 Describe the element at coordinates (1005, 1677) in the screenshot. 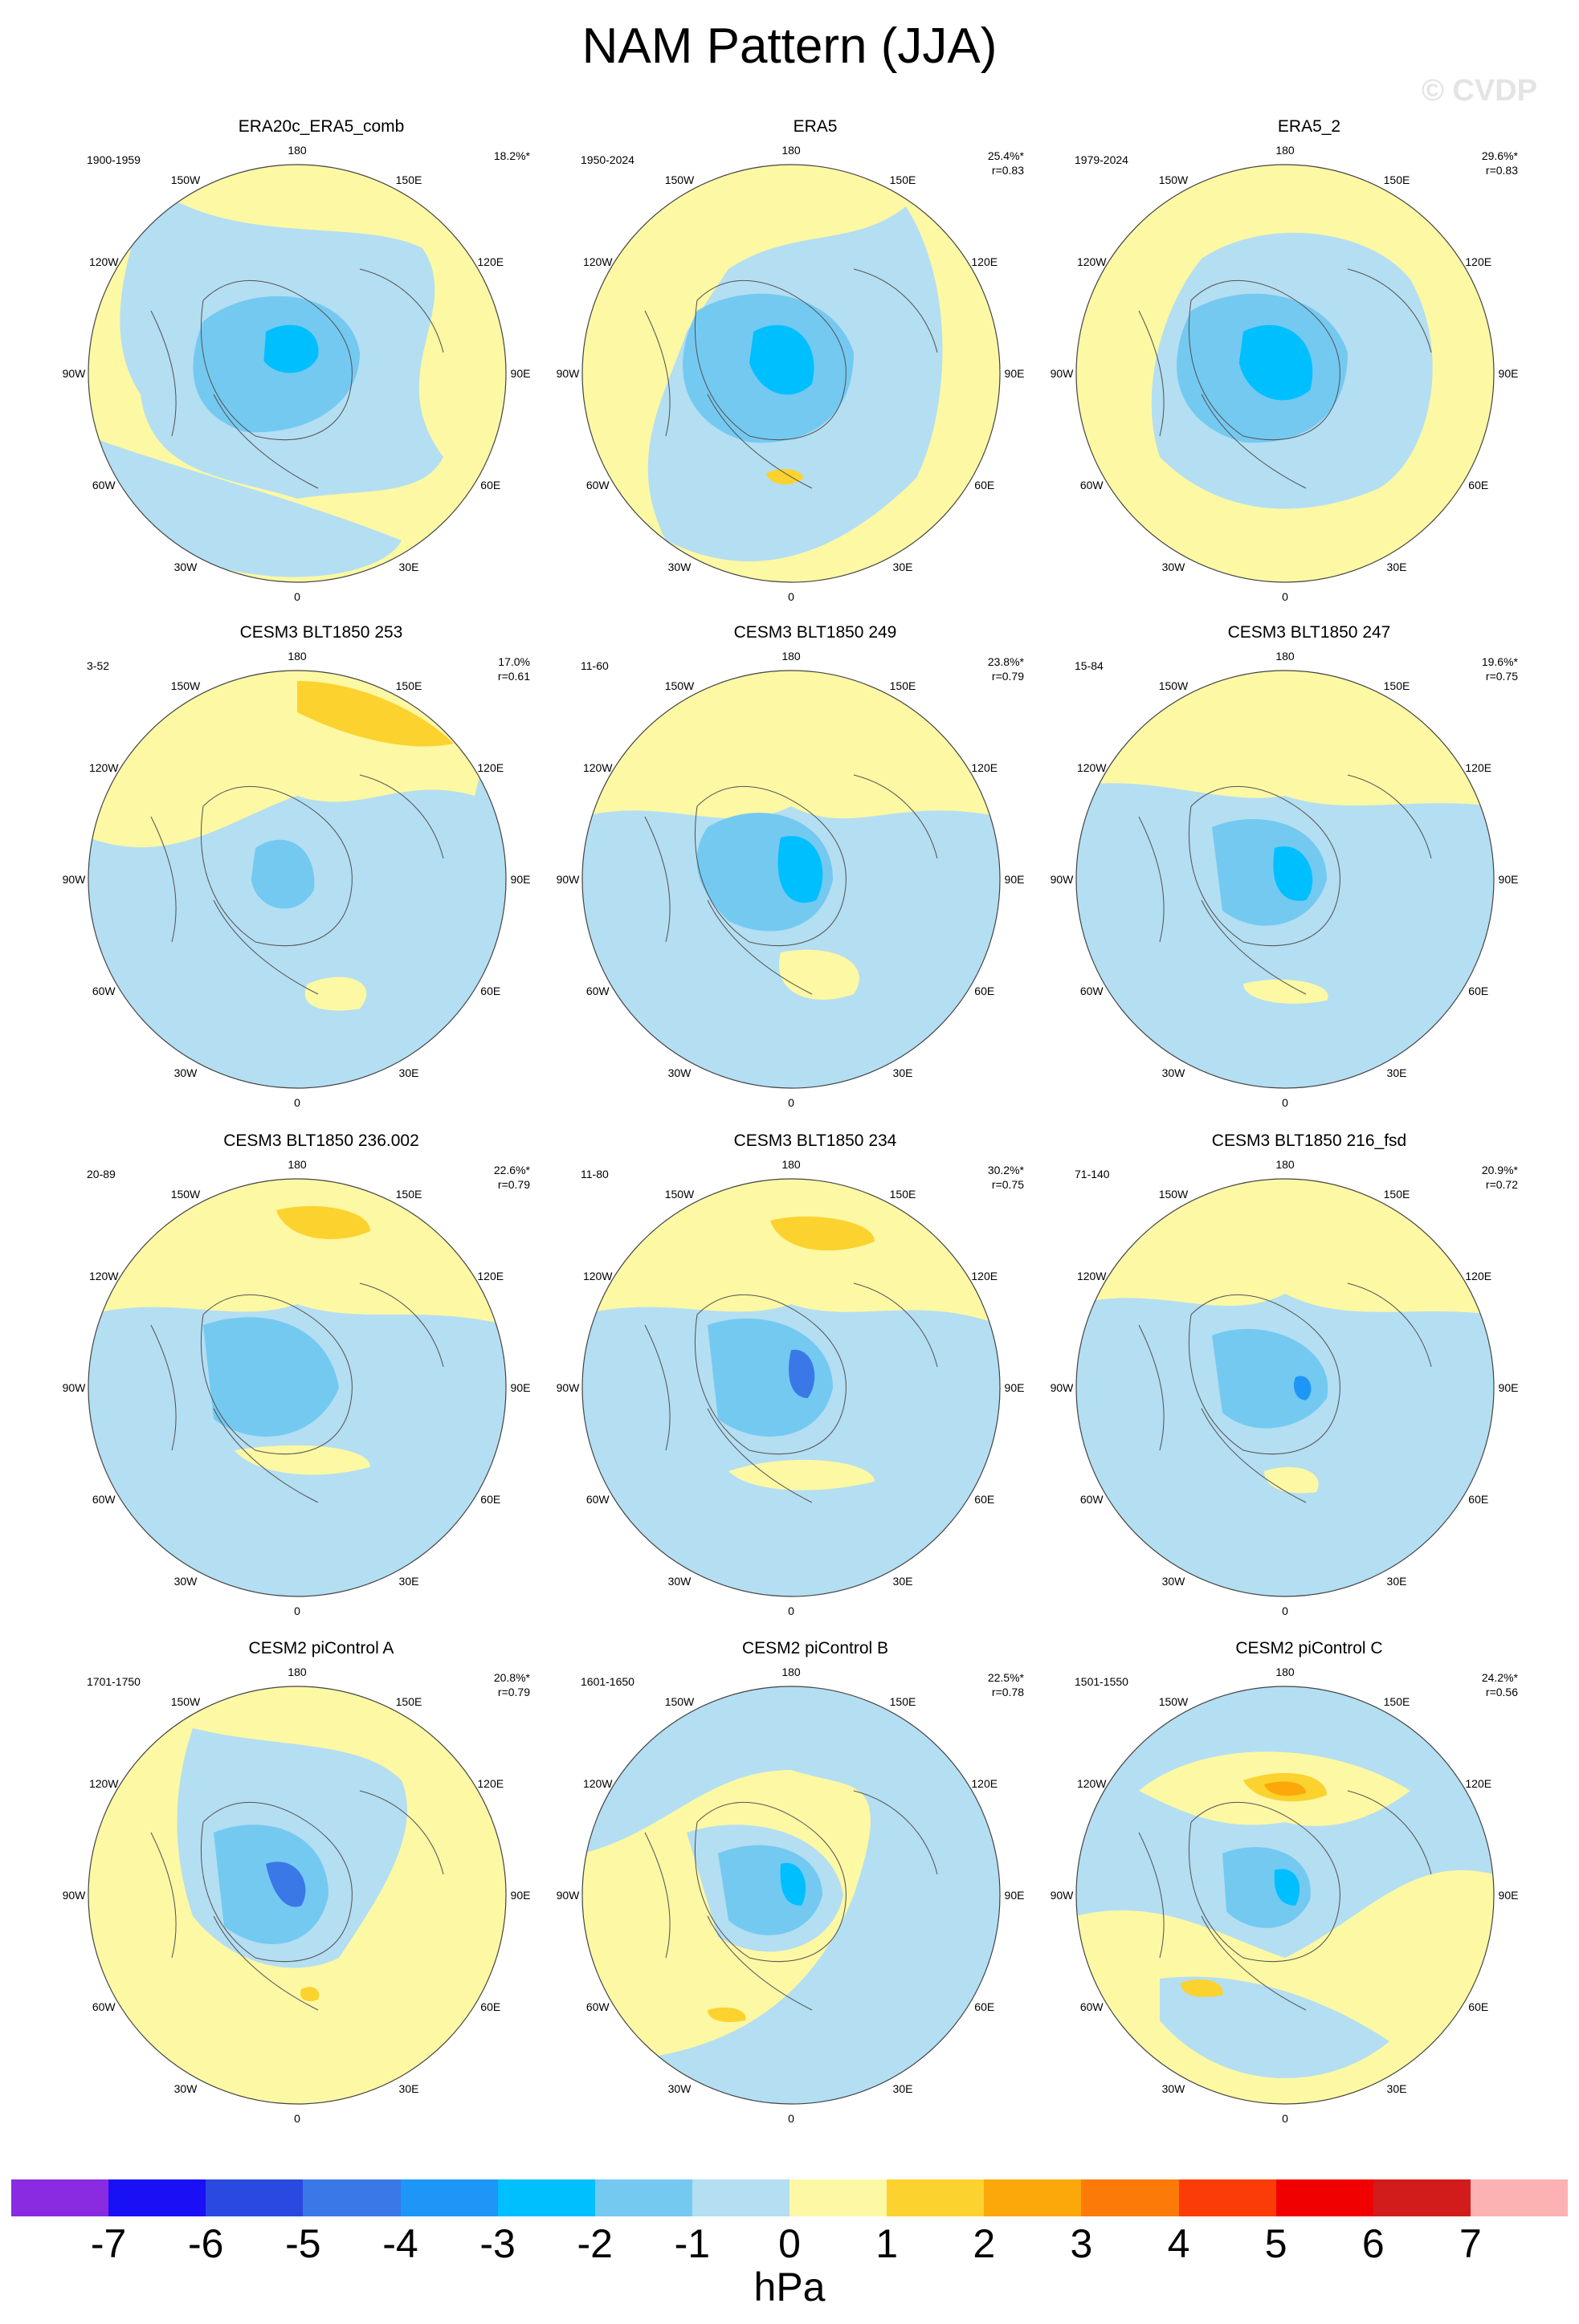

I see `variance-pct: 22.5%*` at that location.